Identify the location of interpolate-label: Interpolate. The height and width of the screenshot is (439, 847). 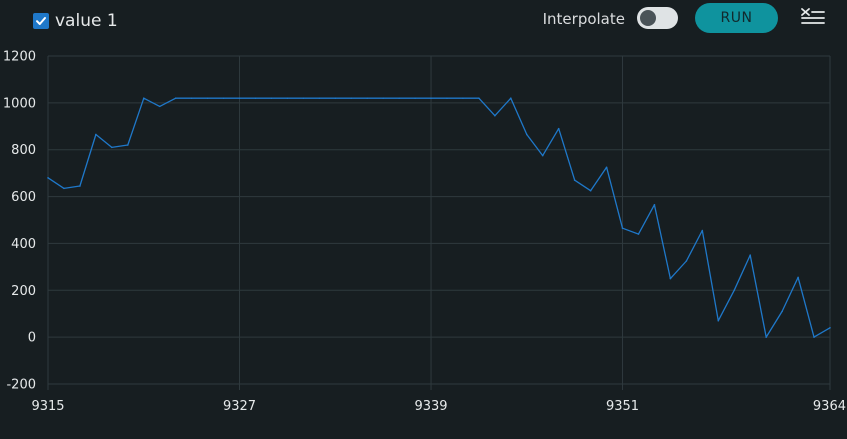
(583, 19).